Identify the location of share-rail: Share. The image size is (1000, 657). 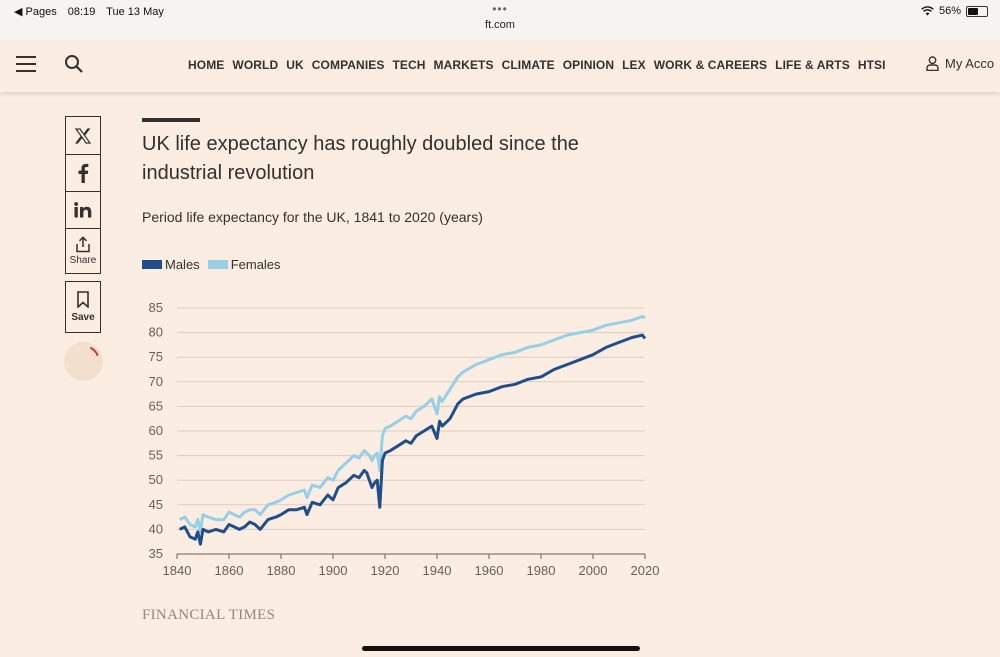
(83, 195).